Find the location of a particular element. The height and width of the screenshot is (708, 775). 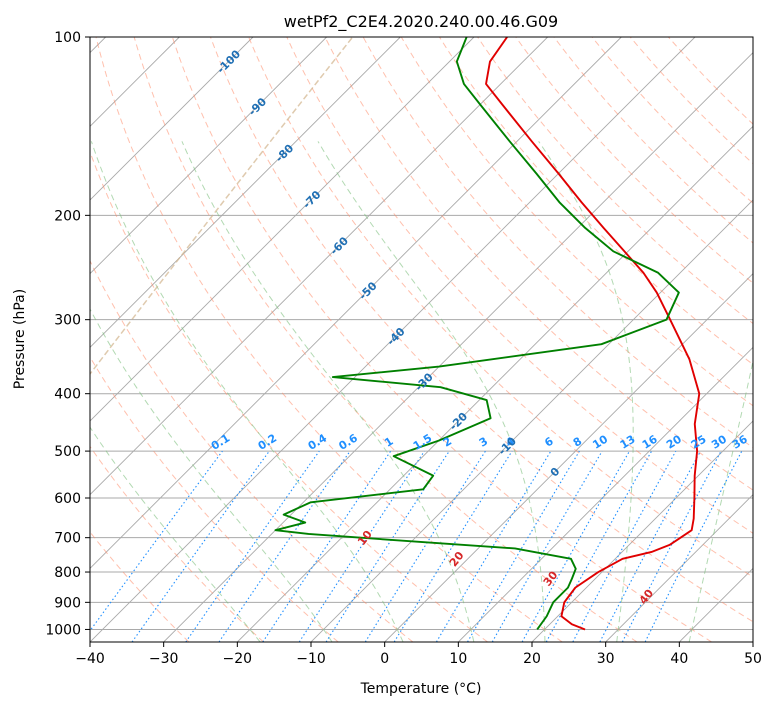

y-tick-label: 600 is located at coordinates (67, 499).